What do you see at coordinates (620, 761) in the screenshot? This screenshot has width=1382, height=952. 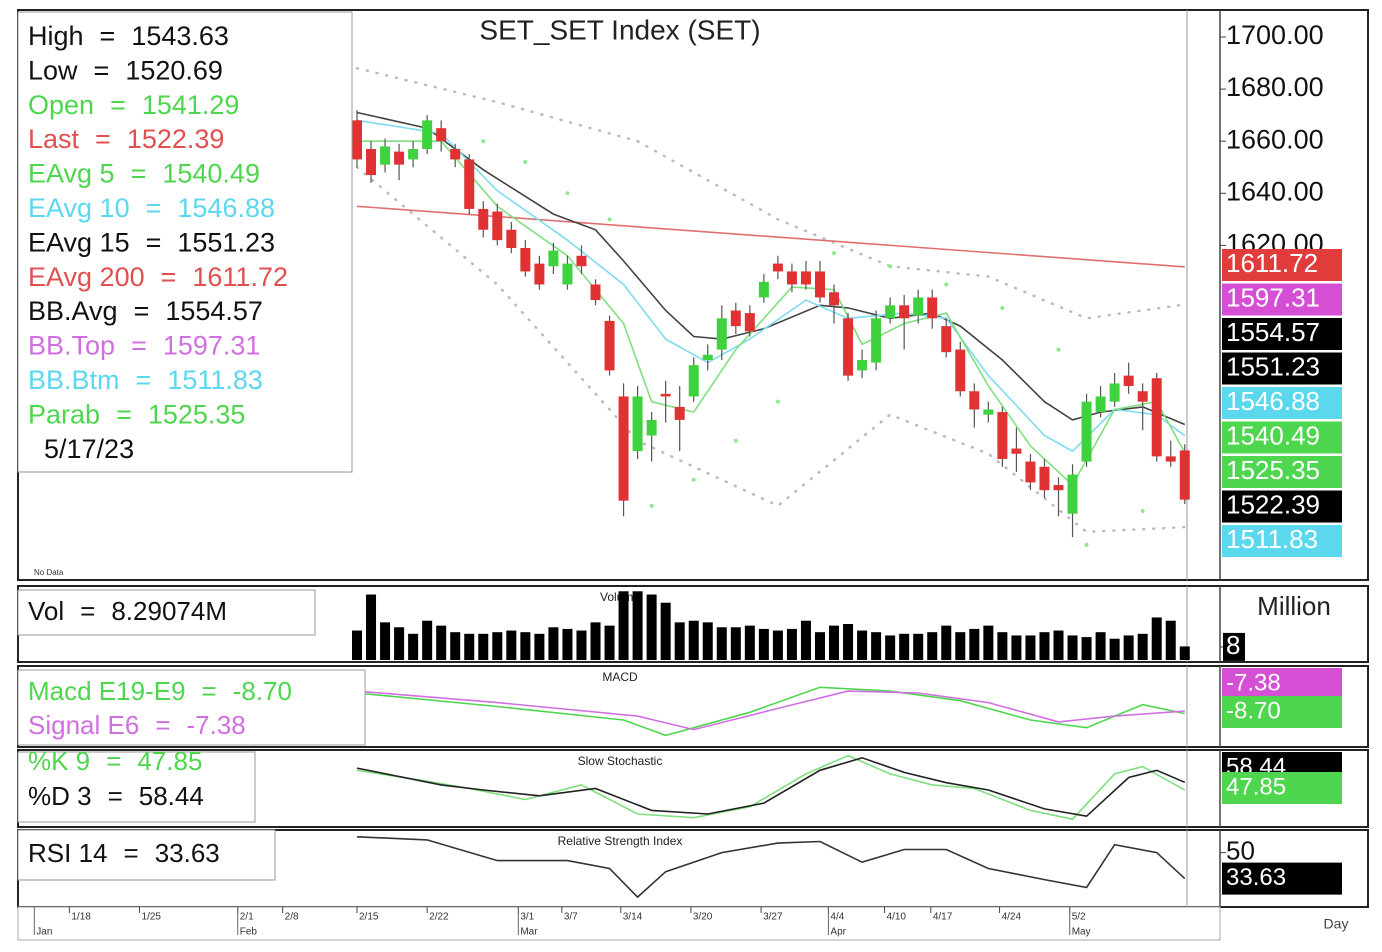 I see `panel-title: Slow Stochastic` at bounding box center [620, 761].